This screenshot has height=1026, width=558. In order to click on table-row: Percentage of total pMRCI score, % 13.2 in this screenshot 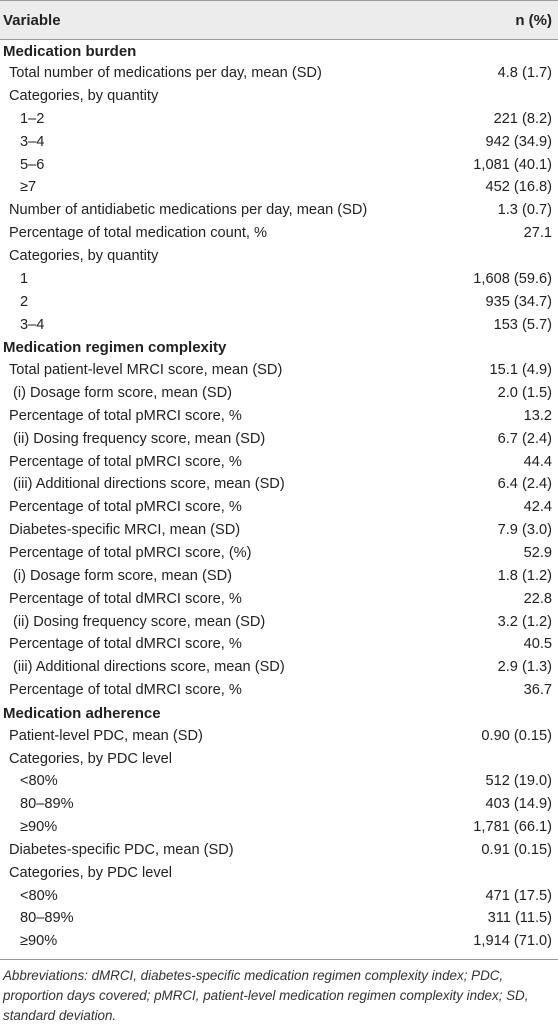, I will do `click(279, 416)`.